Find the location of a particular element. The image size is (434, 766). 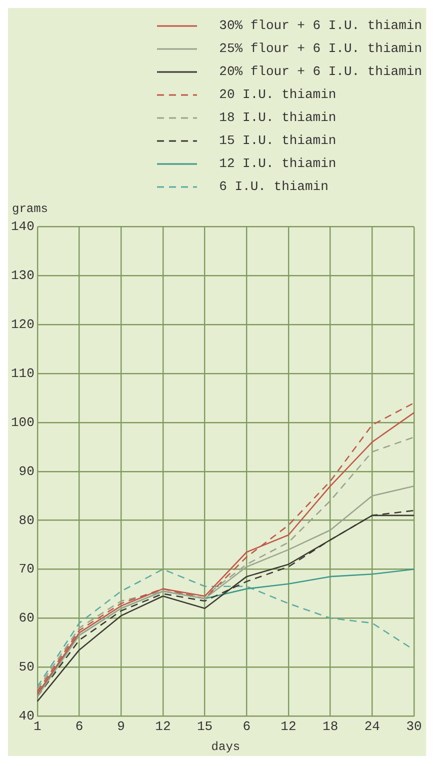

y-tick-label: 70 is located at coordinates (26, 569).